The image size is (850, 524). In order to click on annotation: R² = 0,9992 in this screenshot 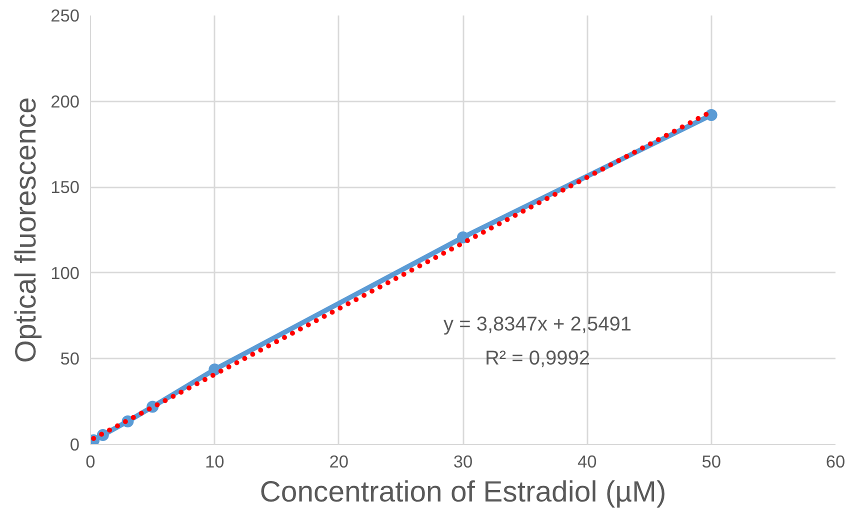, I will do `click(537, 359)`.